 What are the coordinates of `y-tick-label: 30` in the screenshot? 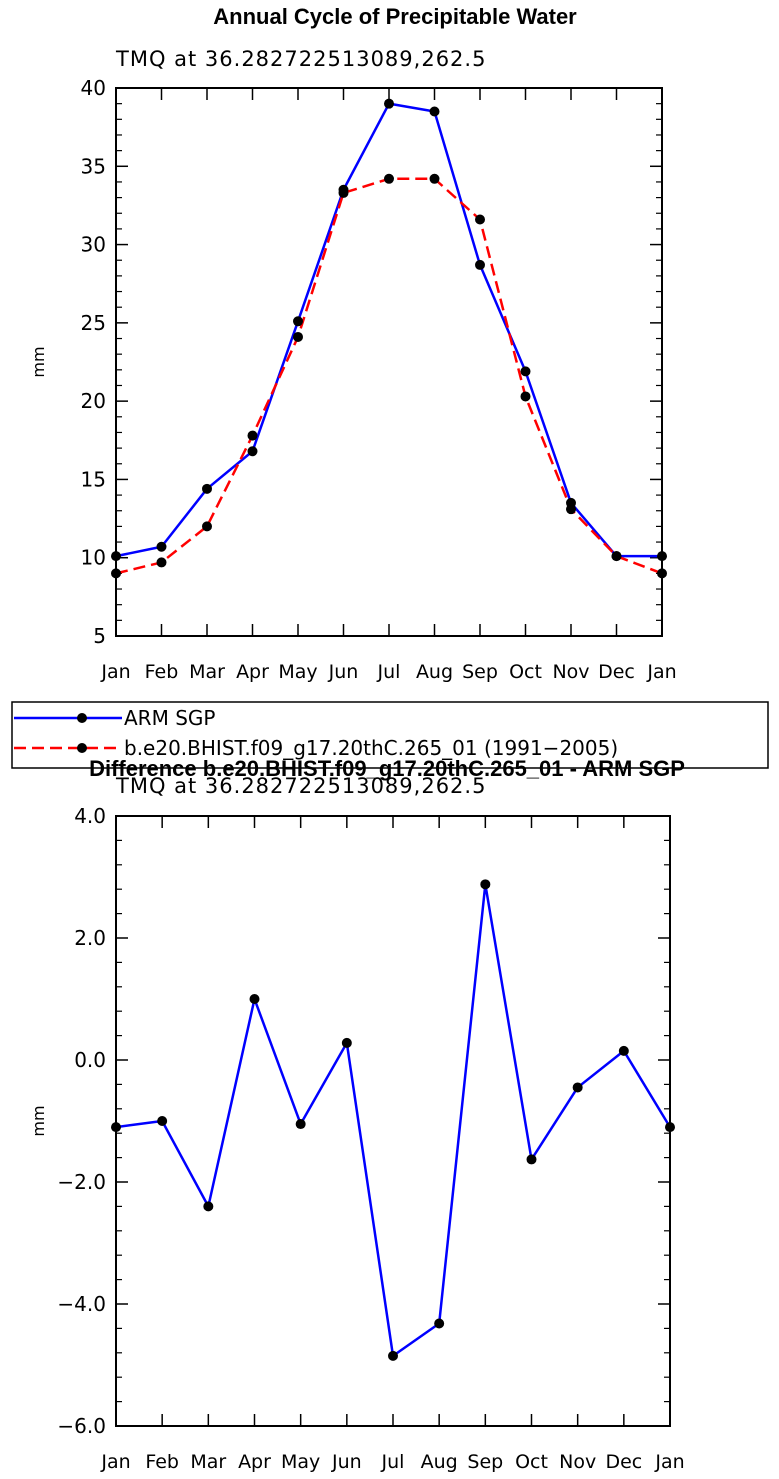 It's located at (93, 245).